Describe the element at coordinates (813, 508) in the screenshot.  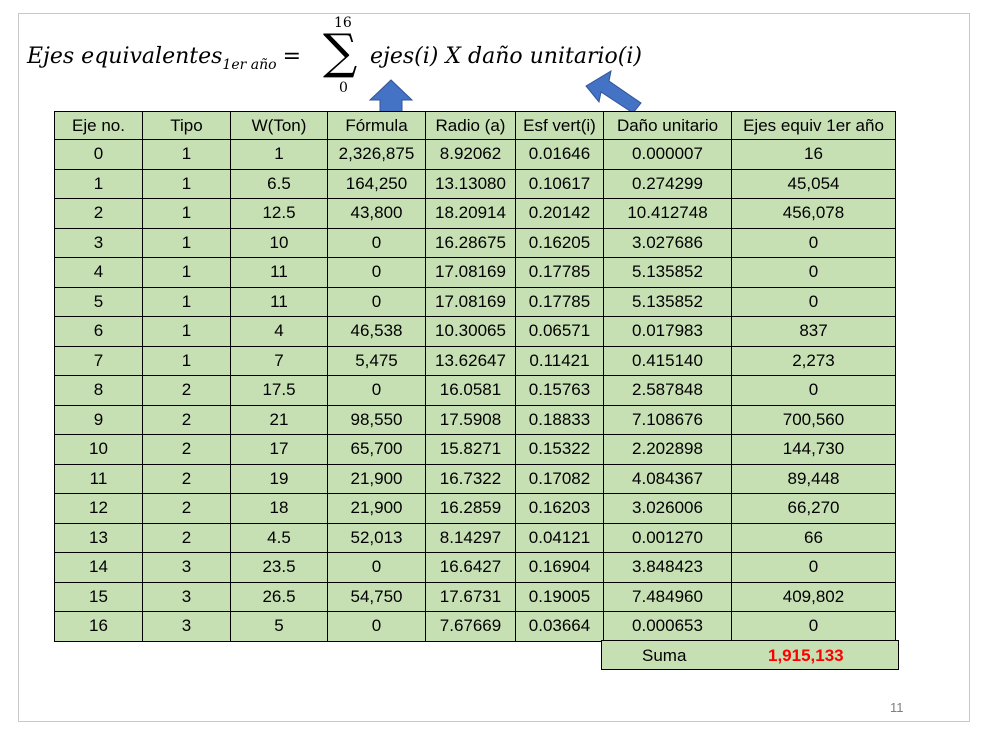
I see `table-cell: 66,270` at that location.